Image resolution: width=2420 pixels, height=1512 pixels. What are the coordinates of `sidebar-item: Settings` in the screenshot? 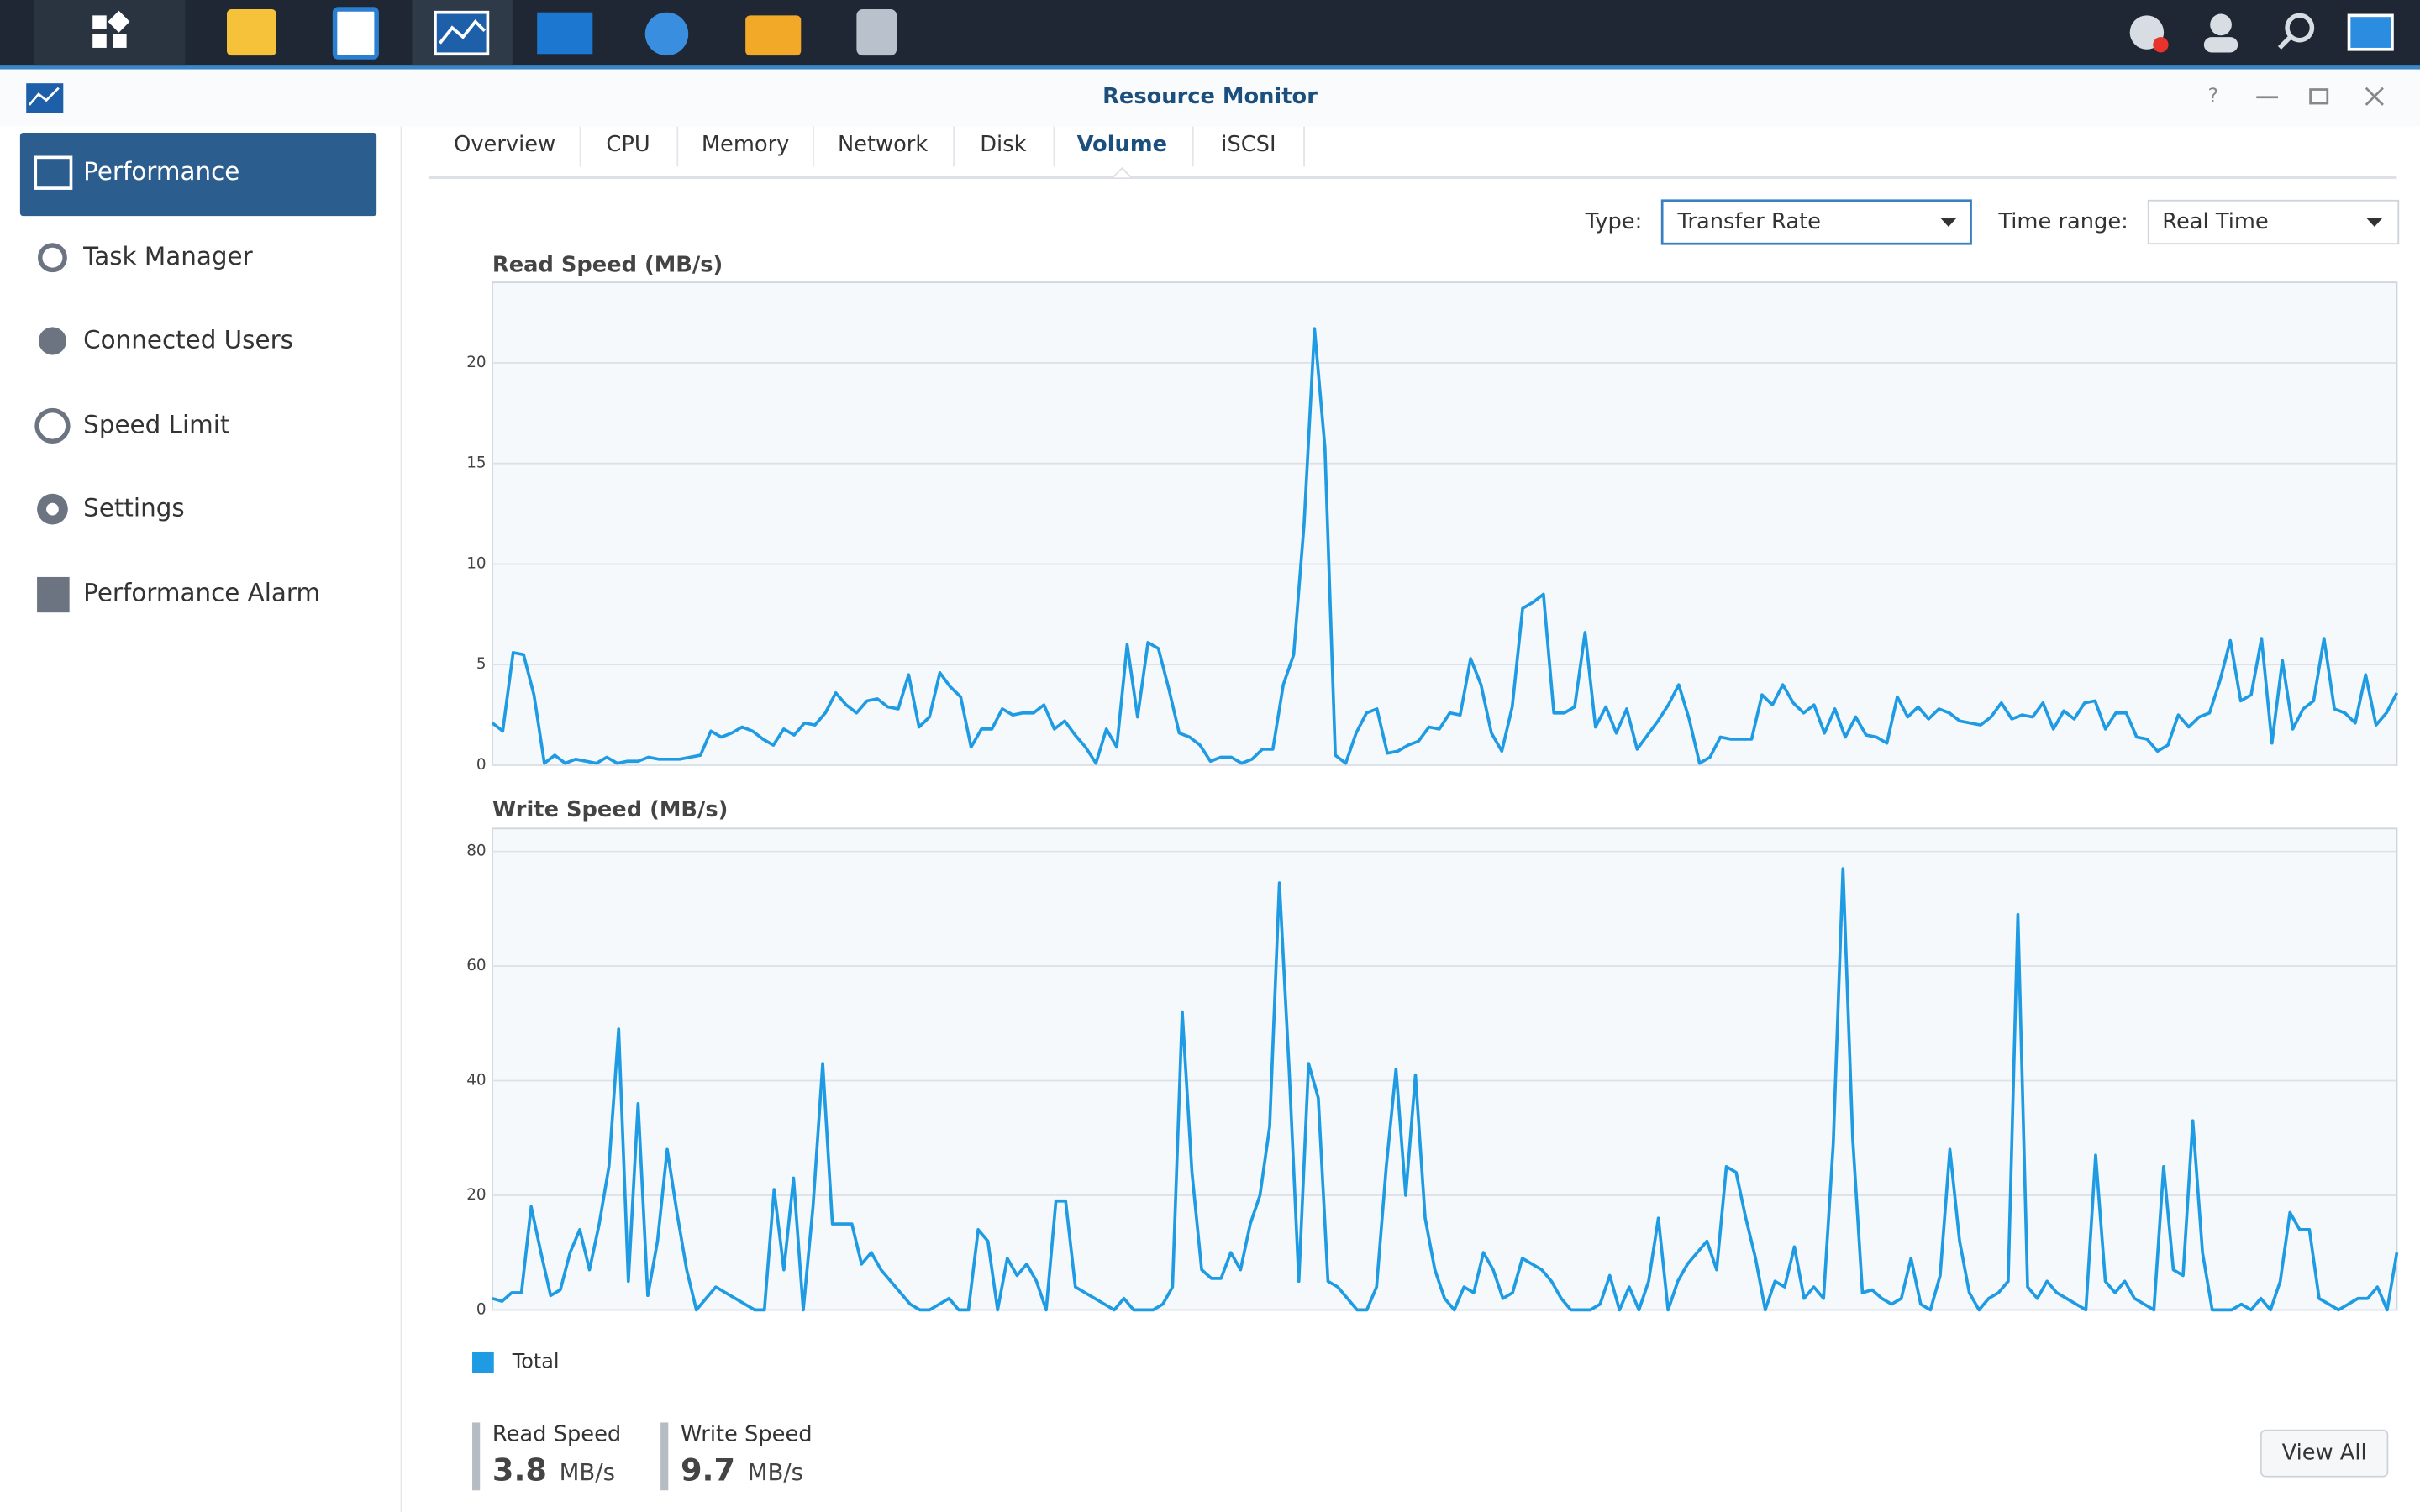 It's located at (133, 508).